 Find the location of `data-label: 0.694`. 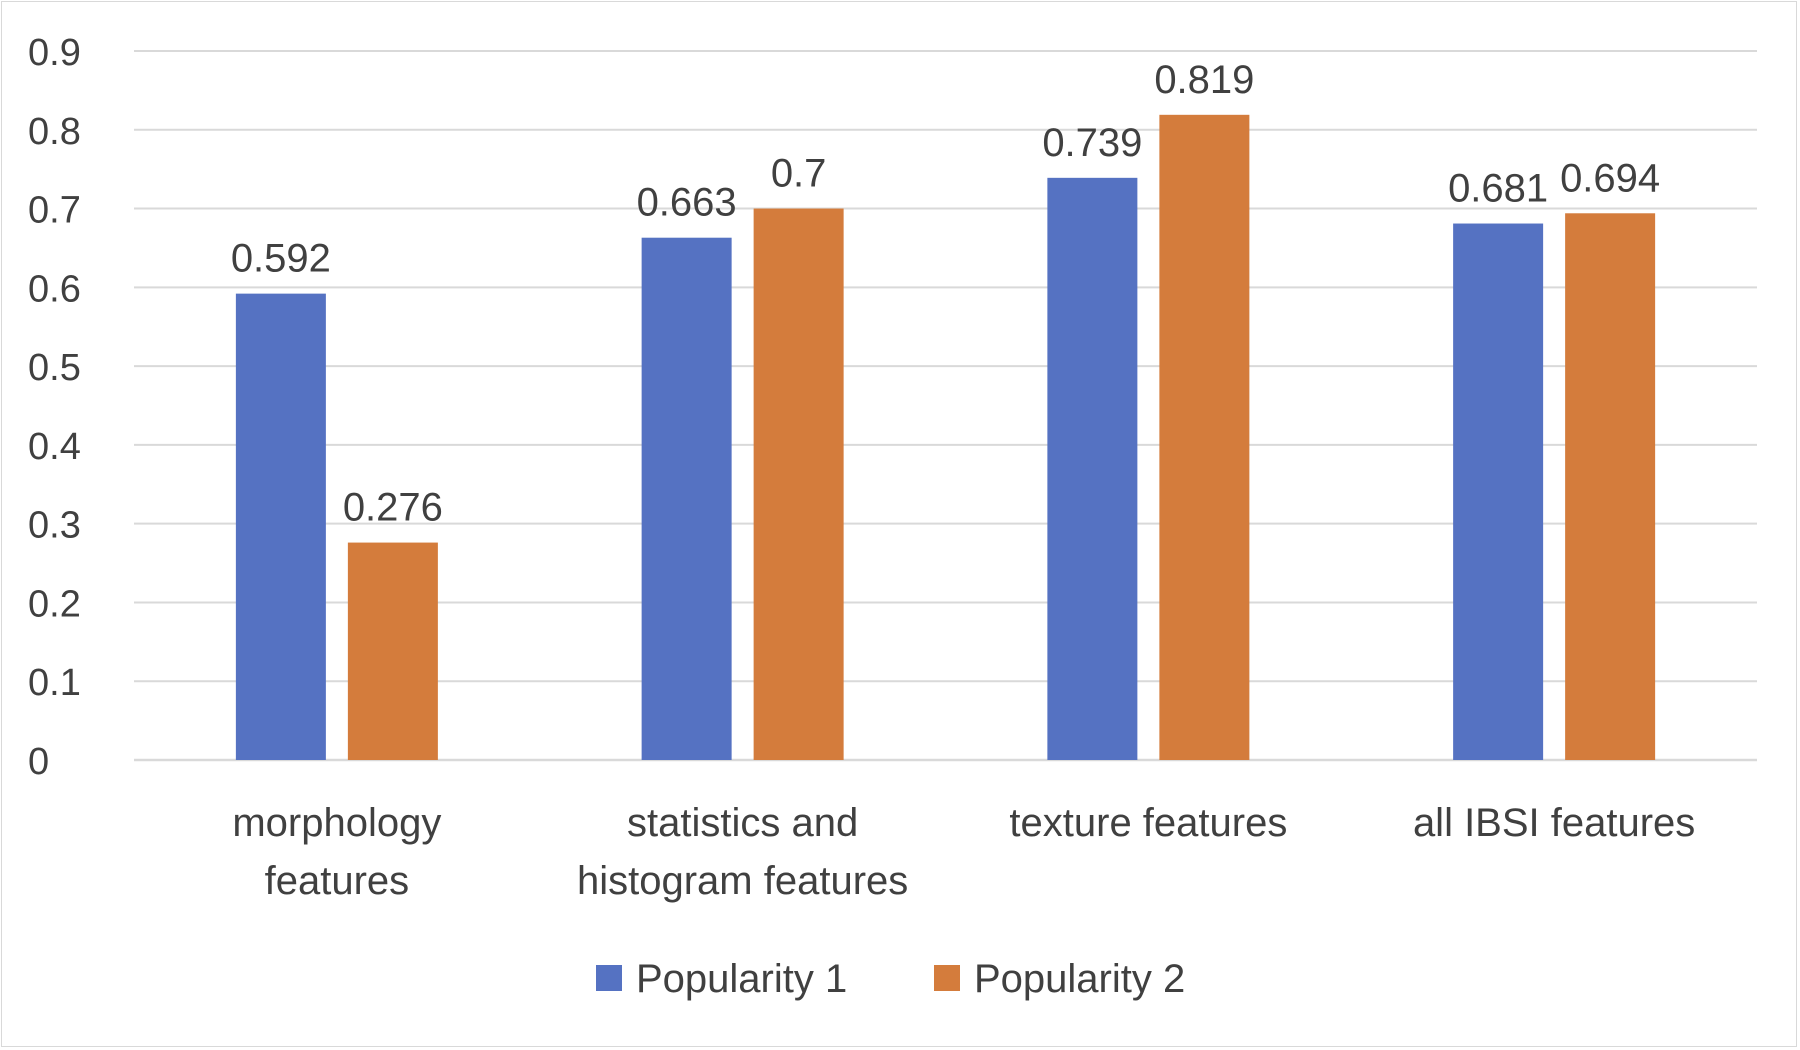

data-label: 0.694 is located at coordinates (1610, 178).